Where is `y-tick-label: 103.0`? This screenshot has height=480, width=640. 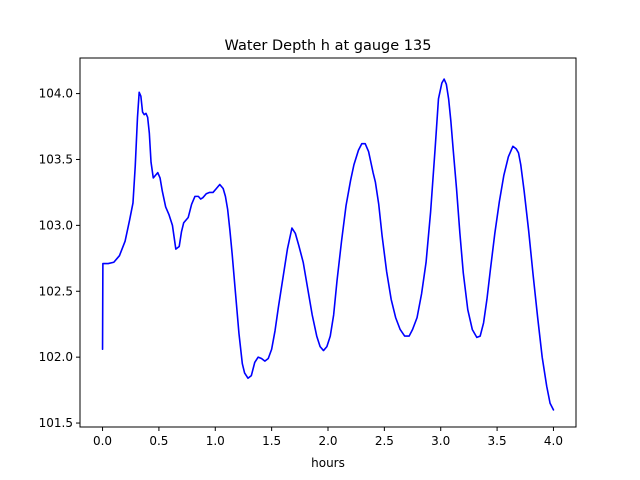
y-tick-label: 103.0 is located at coordinates (56, 225).